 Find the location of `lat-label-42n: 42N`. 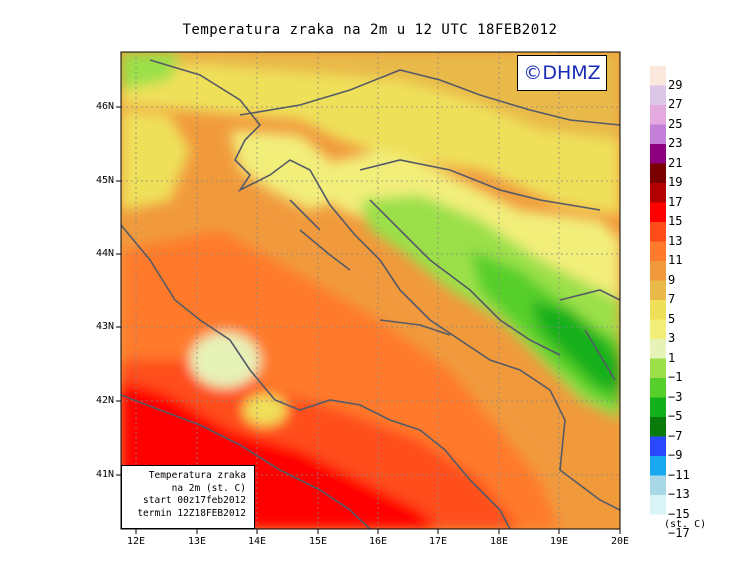

lat-label-42n: 42N is located at coordinates (104, 400).